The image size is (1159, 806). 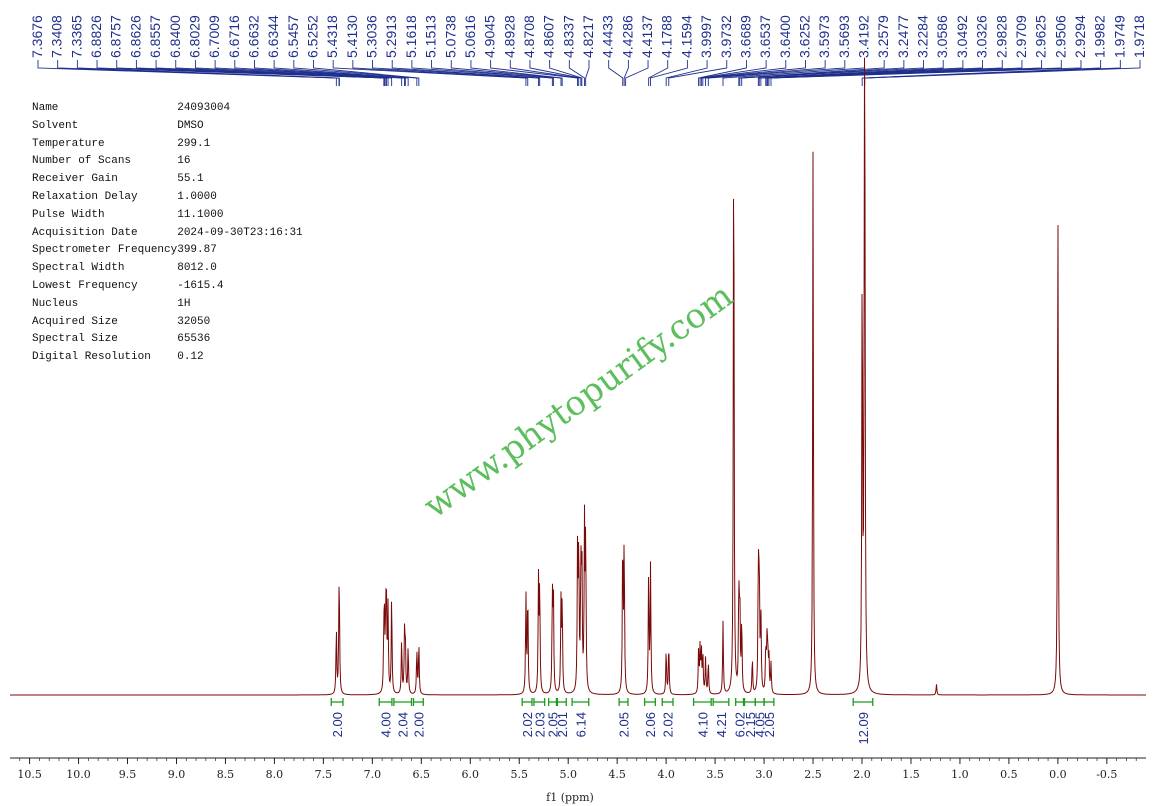 I want to click on peak-label: 6.7009, so click(x=304, y=50).